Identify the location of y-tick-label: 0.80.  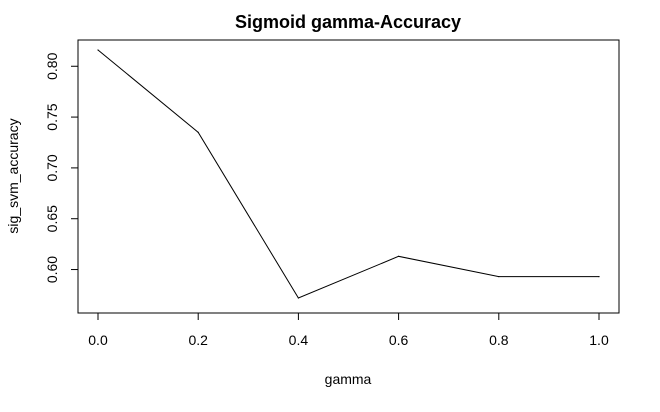
(52, 65).